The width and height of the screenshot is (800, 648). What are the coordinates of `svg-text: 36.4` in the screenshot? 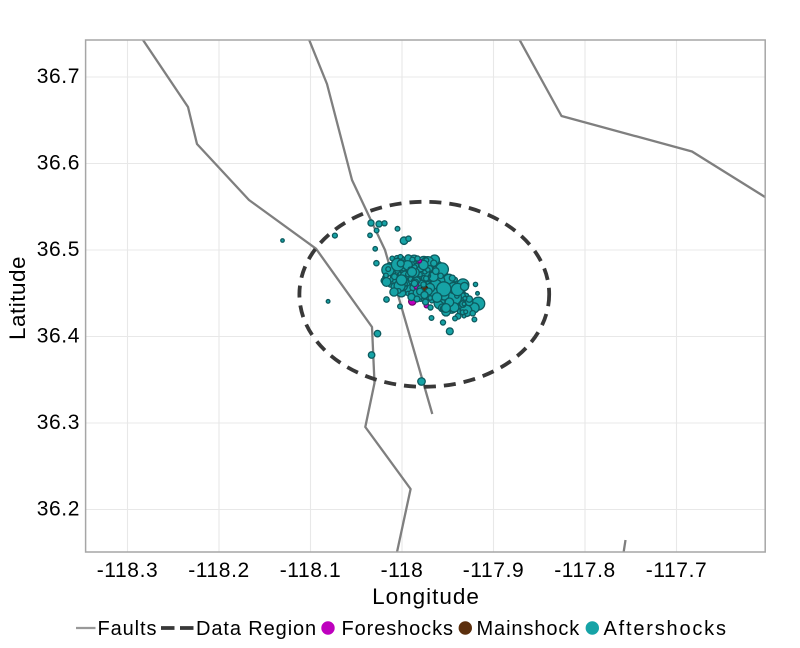 It's located at (58, 335).